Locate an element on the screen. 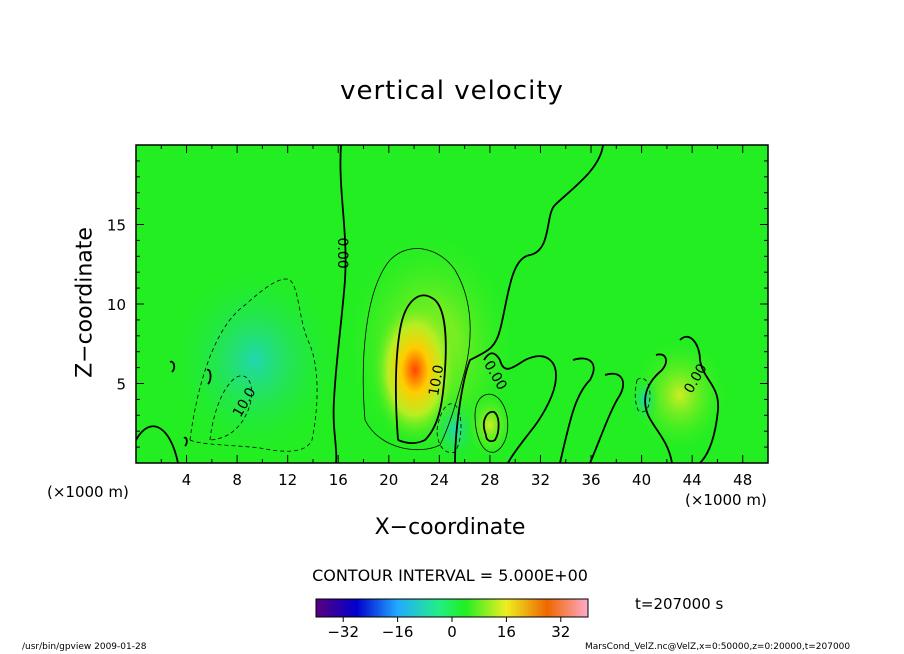  colorbar is located at coordinates (452, 608).